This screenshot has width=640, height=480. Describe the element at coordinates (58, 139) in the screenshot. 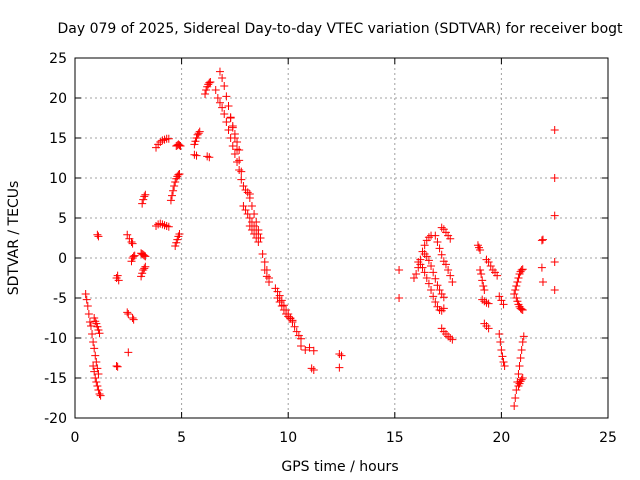

I see `y-tick-label: 15` at that location.